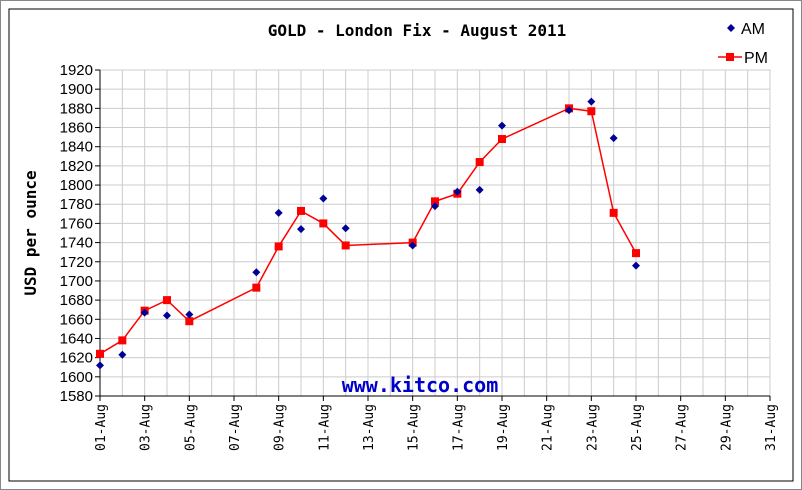 Image resolution: width=802 pixels, height=490 pixels. Describe the element at coordinates (730, 57) in the screenshot. I see `legend-pm-marker` at that location.